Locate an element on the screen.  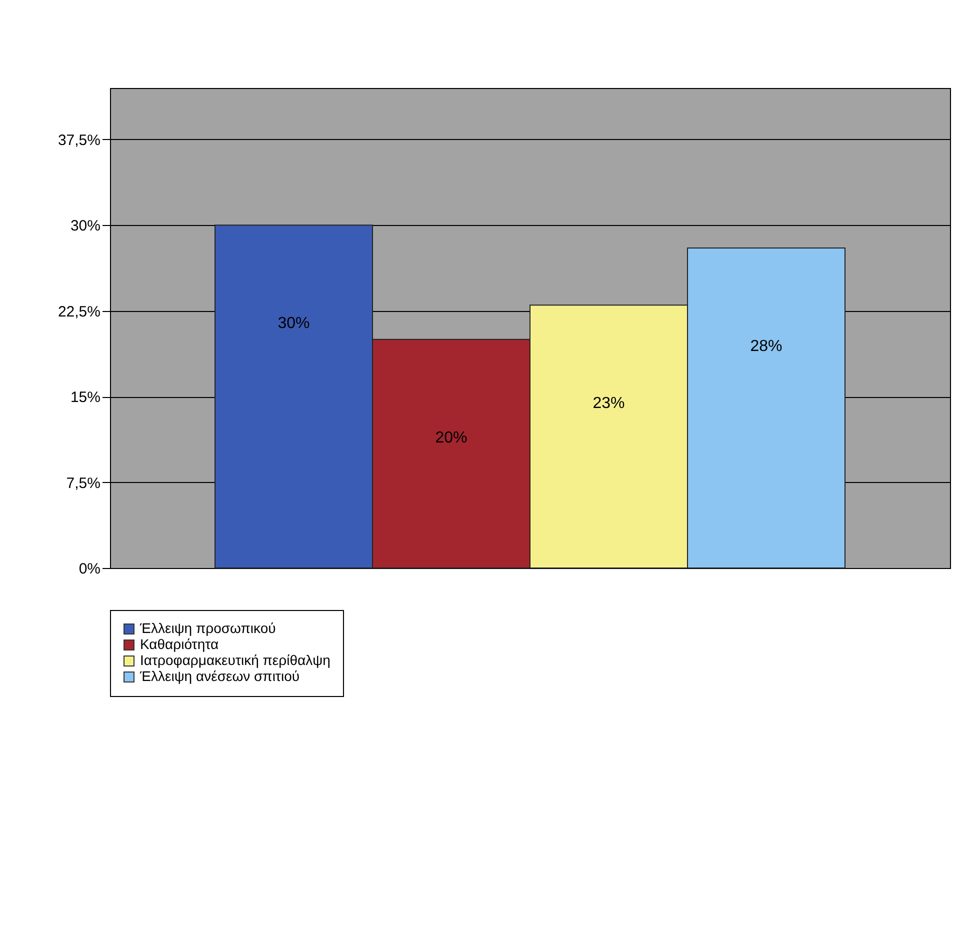
data-label: 28% is located at coordinates (766, 346).